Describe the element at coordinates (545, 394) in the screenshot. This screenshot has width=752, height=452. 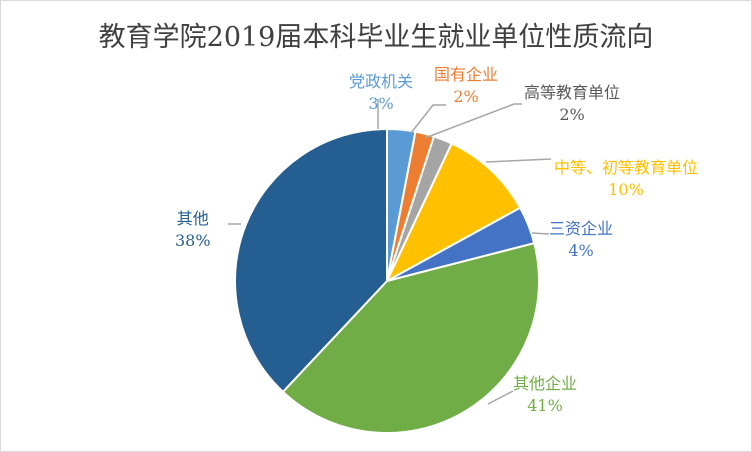
I see `data-label-5: 其他企业 41%` at that location.